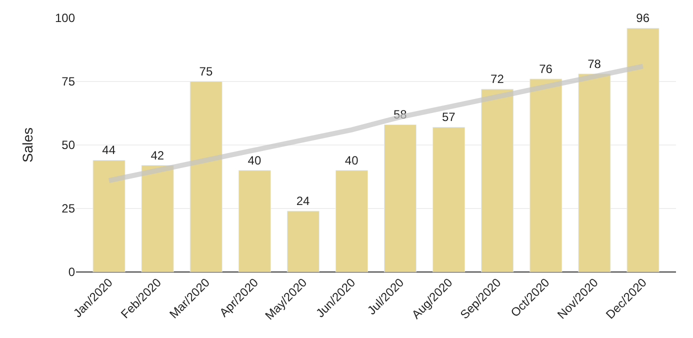  What do you see at coordinates (595, 63) in the screenshot?
I see `data-label: 78` at bounding box center [595, 63].